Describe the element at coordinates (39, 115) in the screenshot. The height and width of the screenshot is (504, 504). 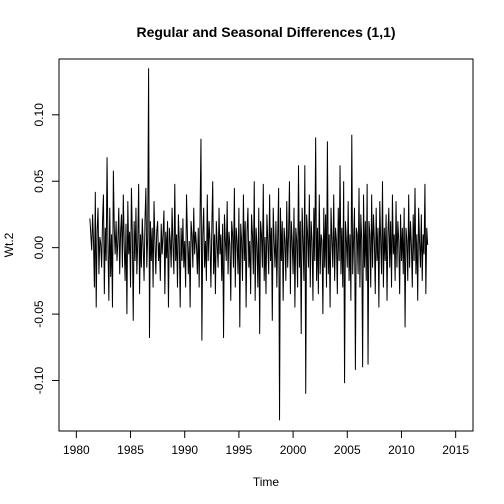
I see `y-tick-label: 0.10` at that location.